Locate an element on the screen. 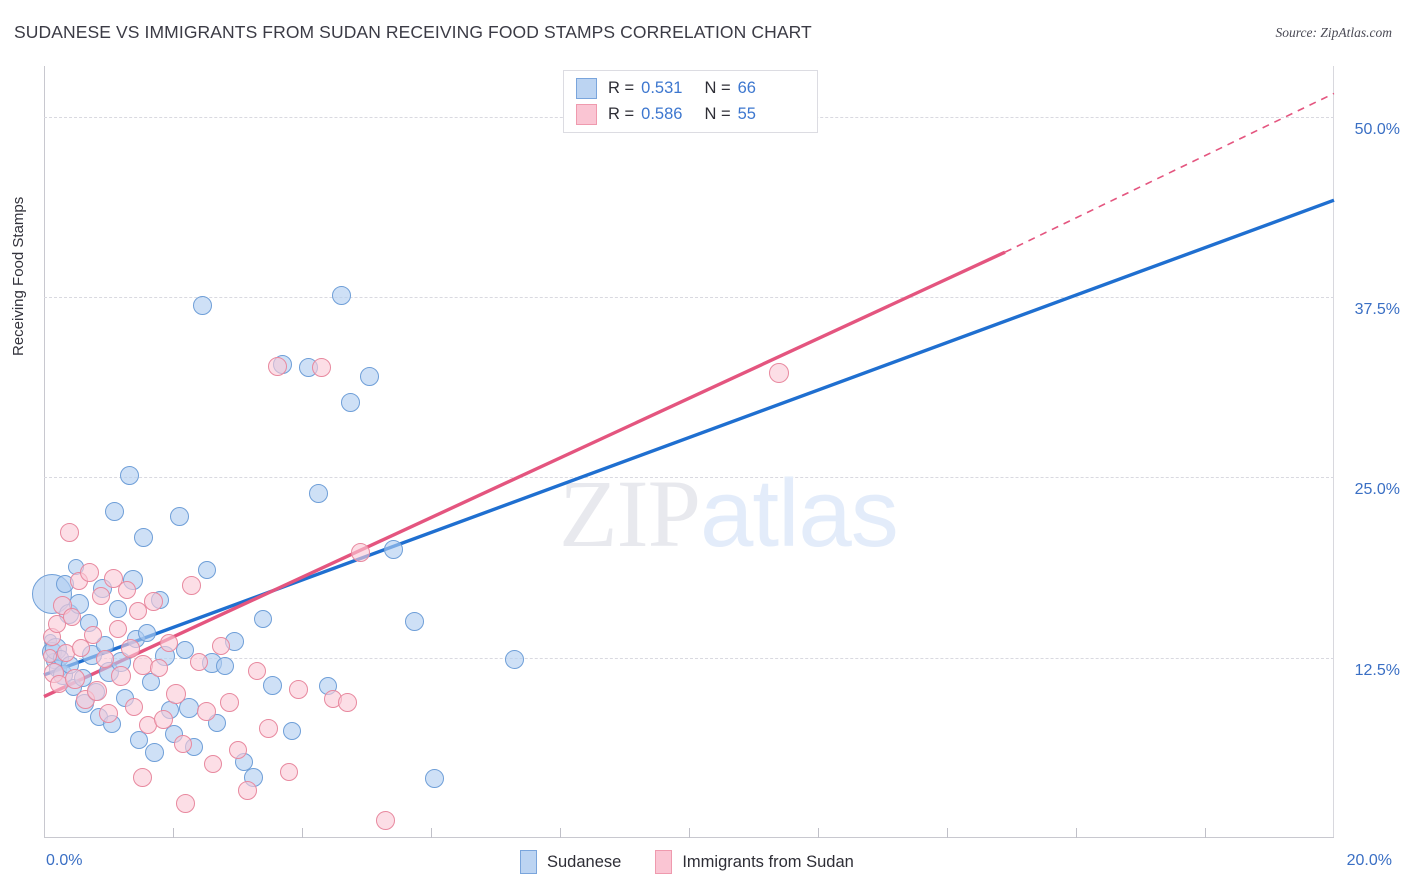 The width and height of the screenshot is (1406, 892). legend-swatch-sudanese is located at coordinates (586, 88).